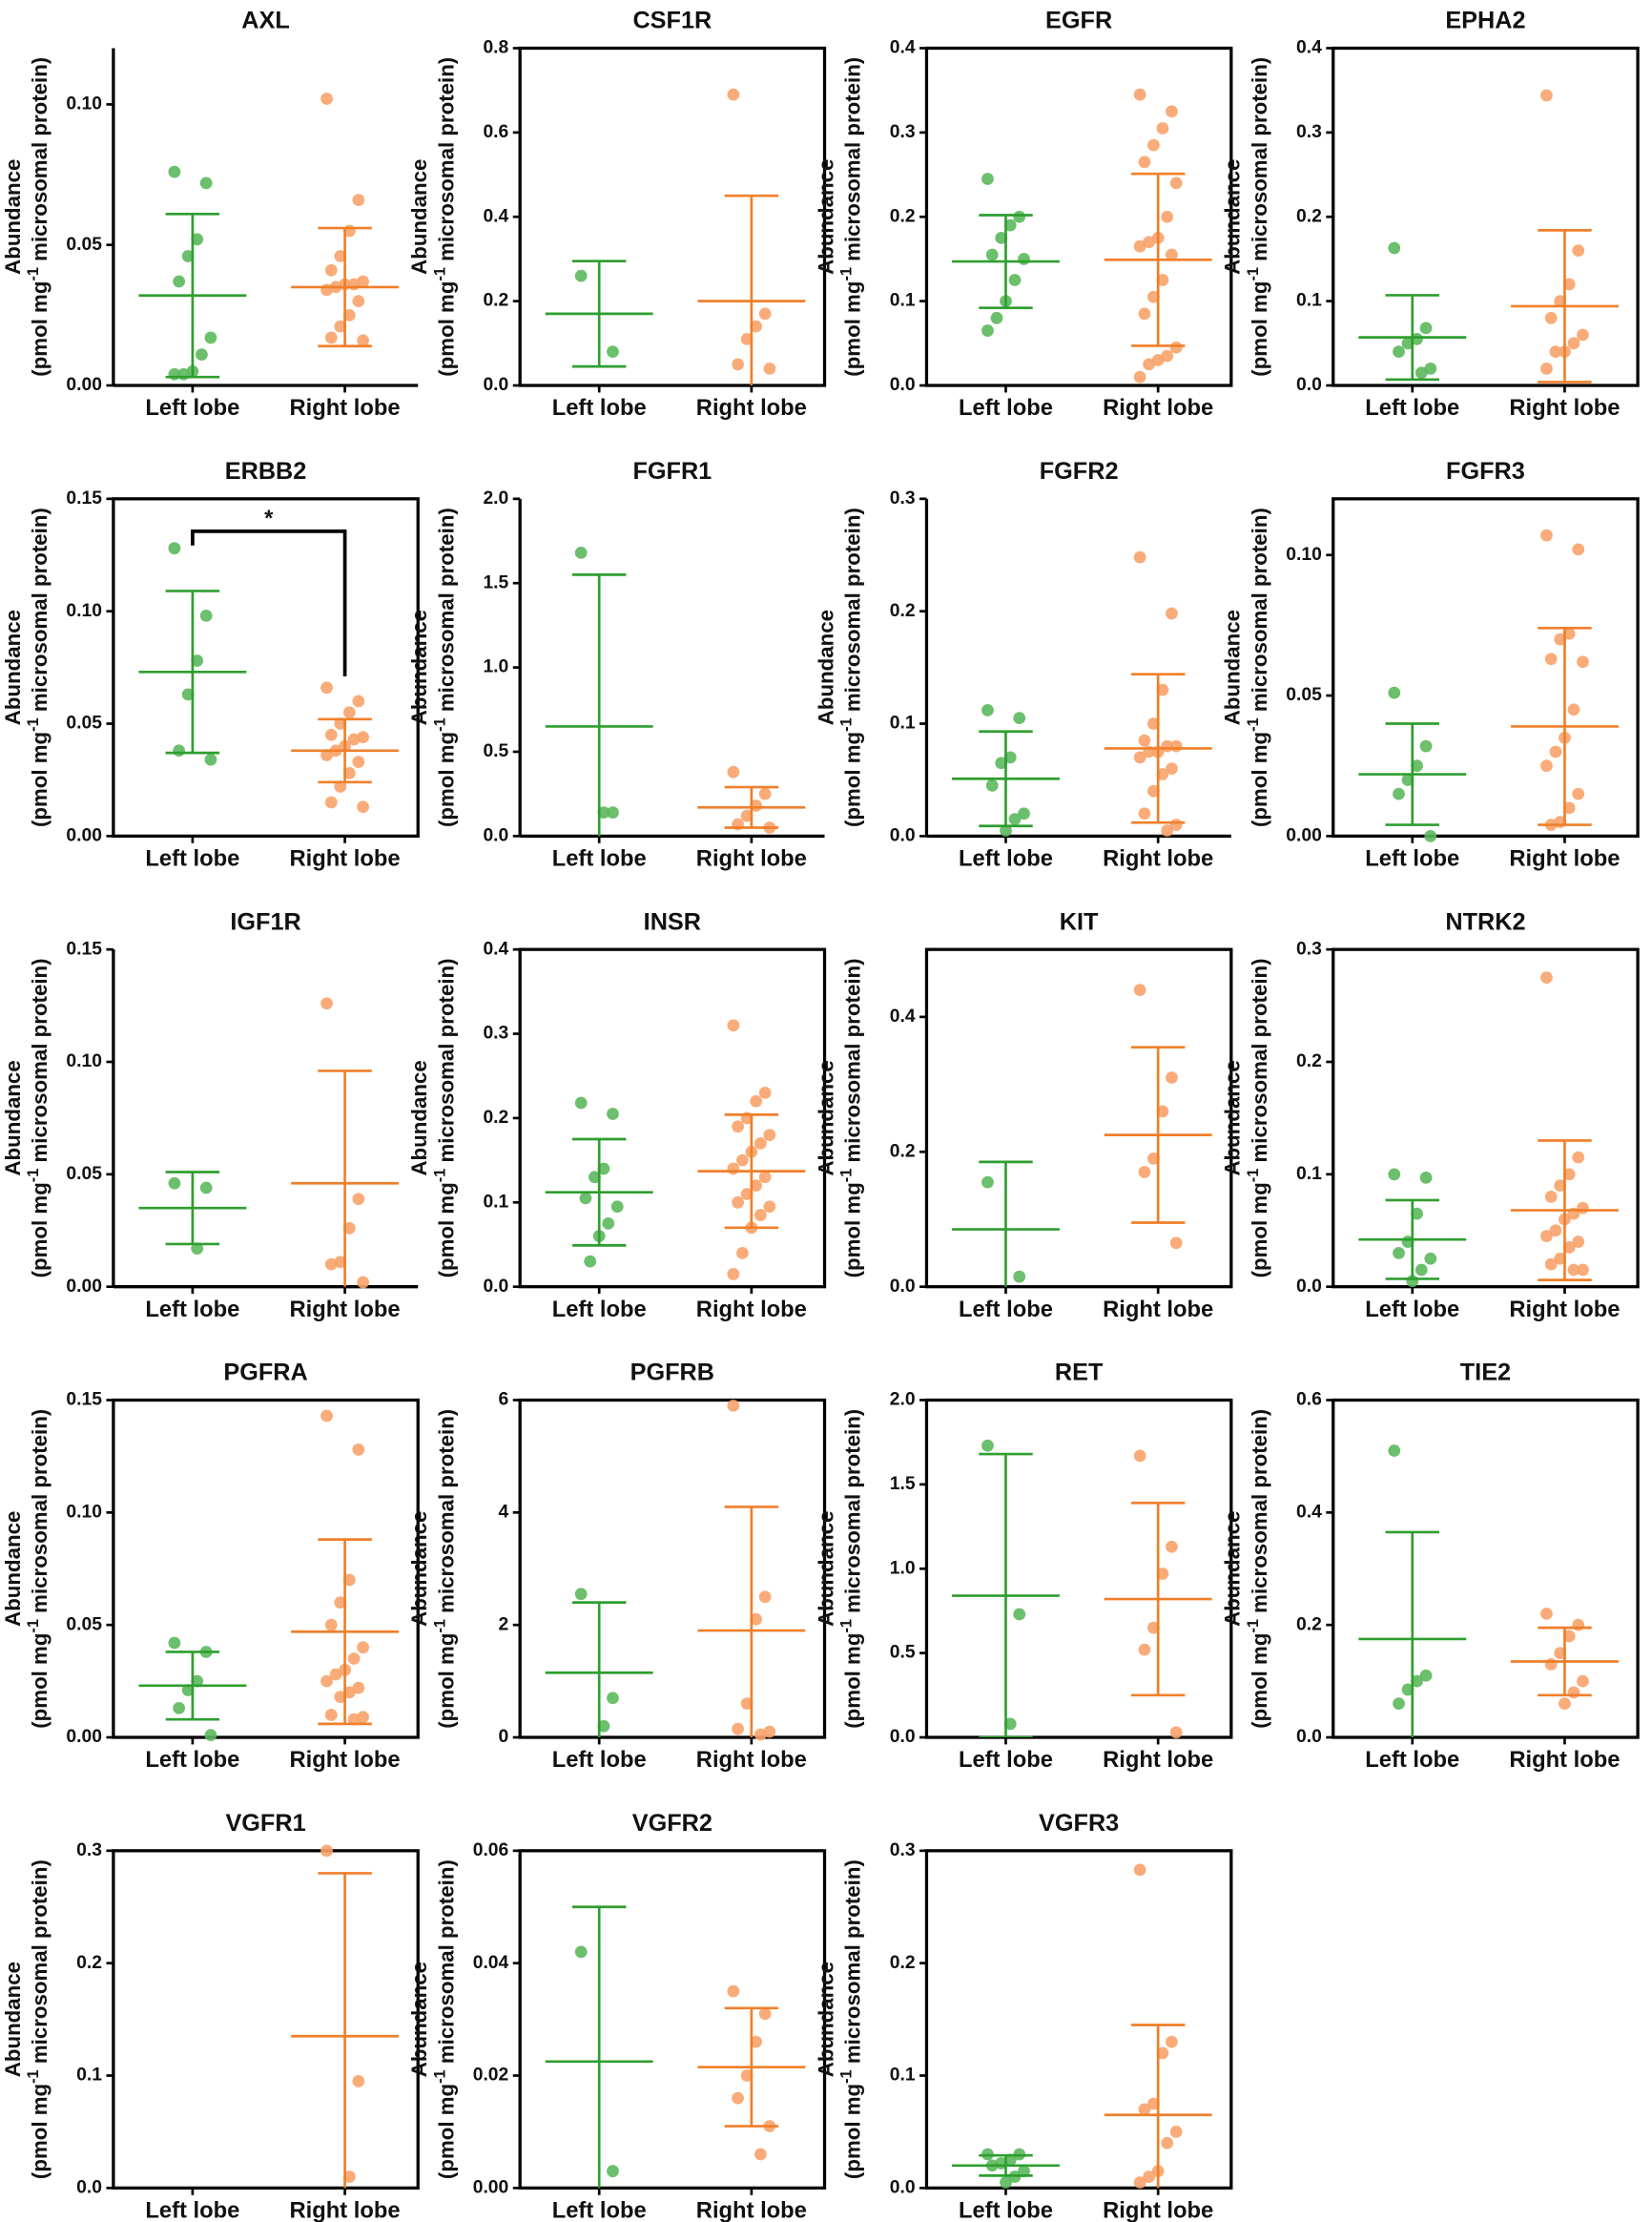 This screenshot has width=1652, height=2222. Describe the element at coordinates (491, 2076) in the screenshot. I see `y-tick-label: 0.02` at that location.